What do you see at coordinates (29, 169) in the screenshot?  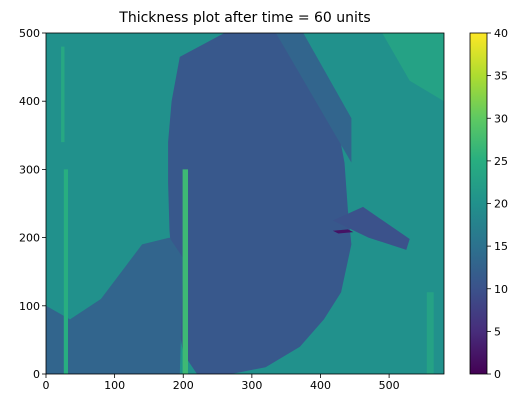 I see `y-tick-label: 300` at bounding box center [29, 169].